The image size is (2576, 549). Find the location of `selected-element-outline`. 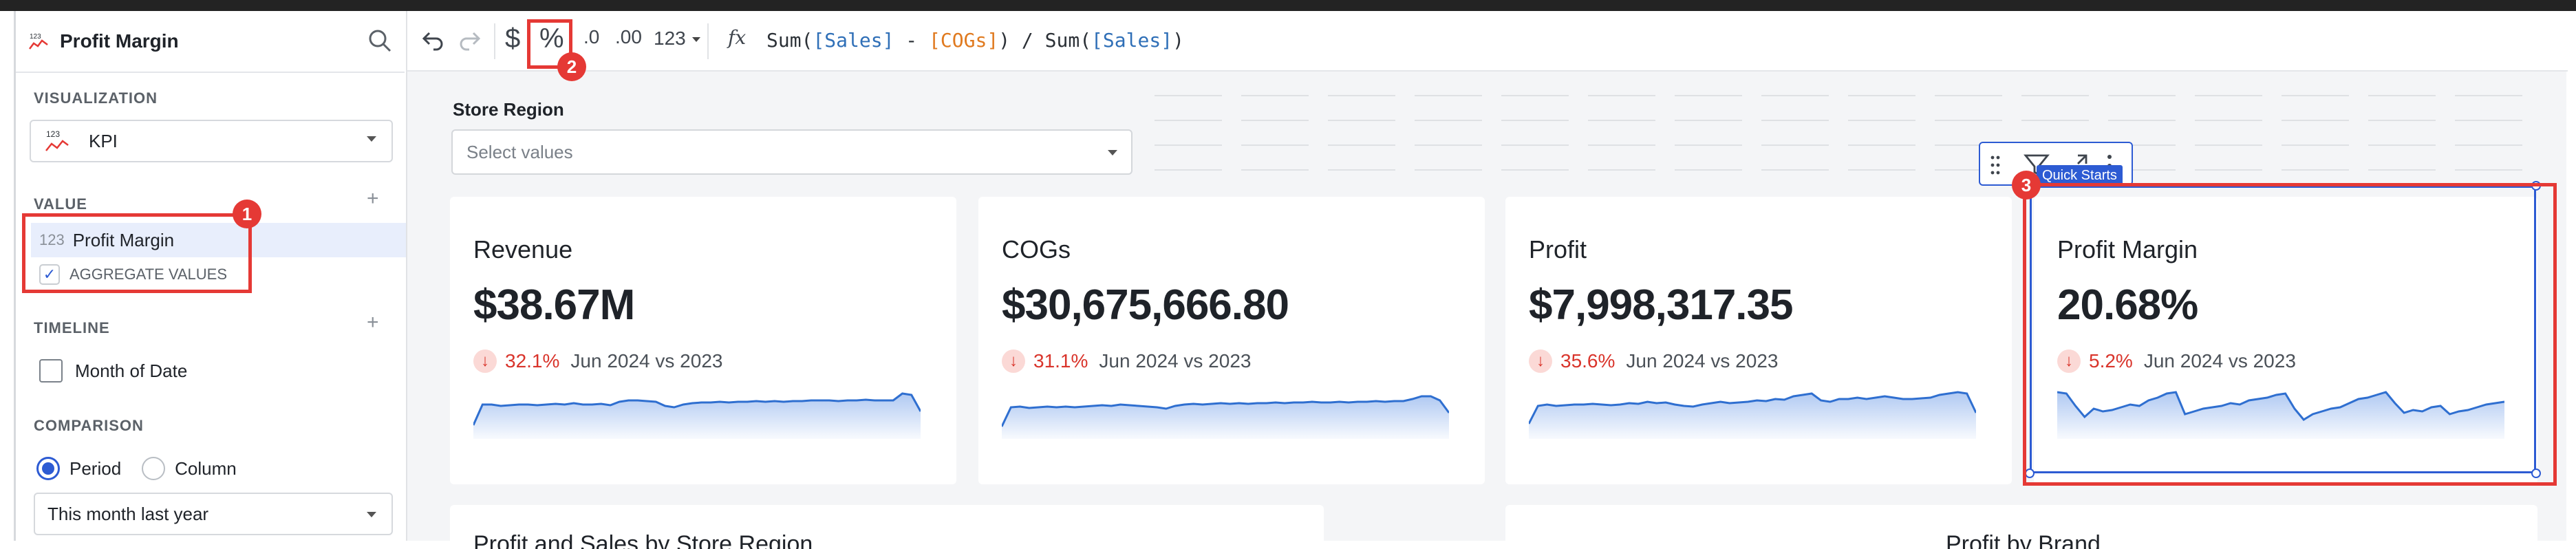

selected-element-outline is located at coordinates (2283, 330).